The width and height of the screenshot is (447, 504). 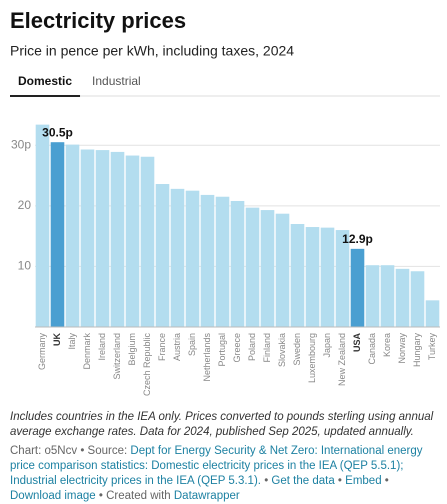 What do you see at coordinates (116, 81) in the screenshot?
I see `tab: Industrial` at bounding box center [116, 81].